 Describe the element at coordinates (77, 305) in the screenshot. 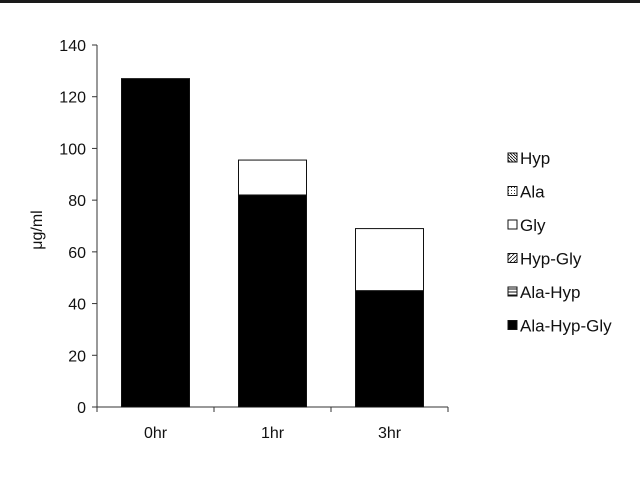

I see `y-tick-label: 40` at that location.